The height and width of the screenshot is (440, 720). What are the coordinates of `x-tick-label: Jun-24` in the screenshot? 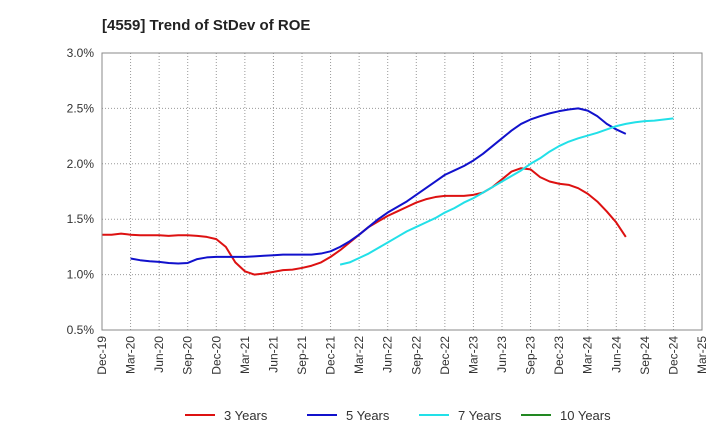 It's located at (616, 354).